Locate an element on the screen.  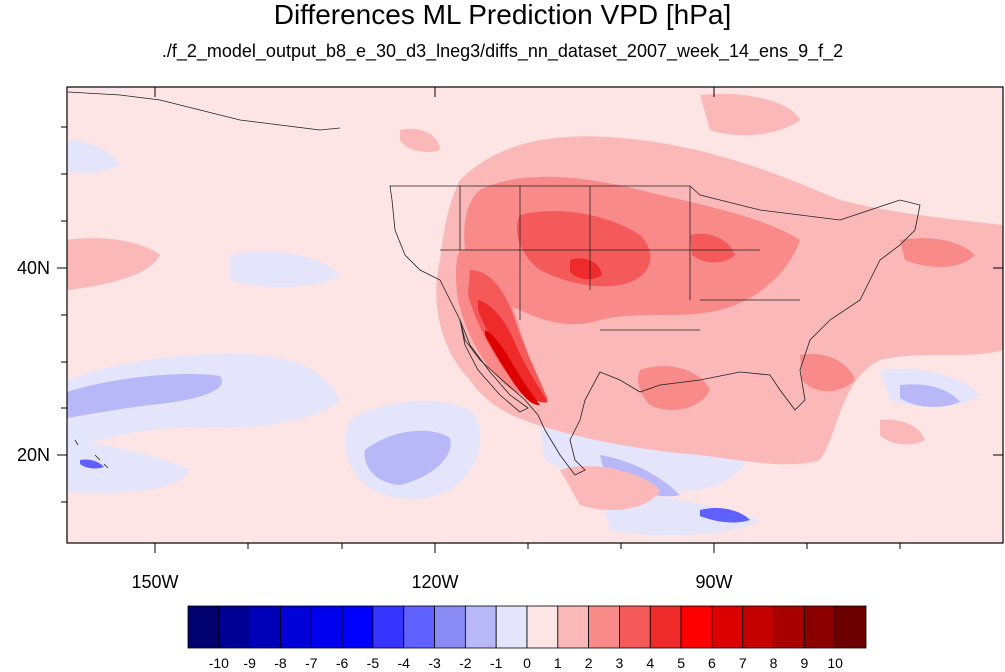
colorbar-label: 3 is located at coordinates (620, 663).